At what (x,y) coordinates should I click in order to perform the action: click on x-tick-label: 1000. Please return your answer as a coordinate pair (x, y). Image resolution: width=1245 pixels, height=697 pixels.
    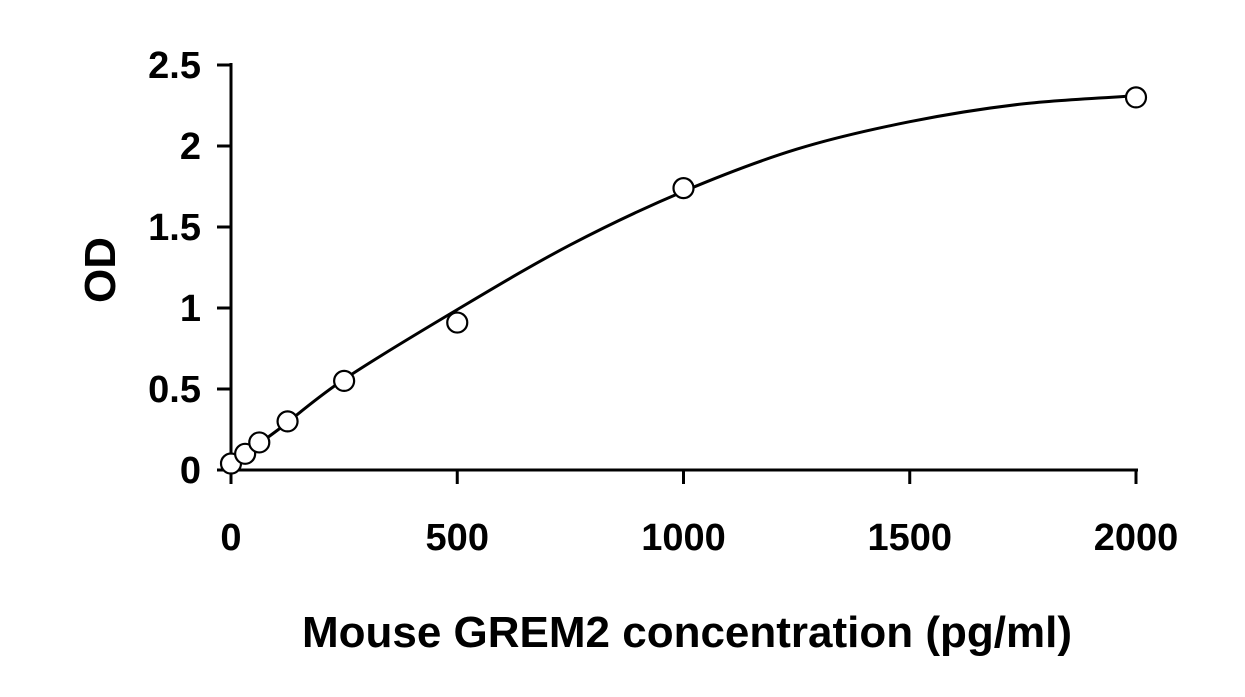
    Looking at the image, I should click on (683, 538).